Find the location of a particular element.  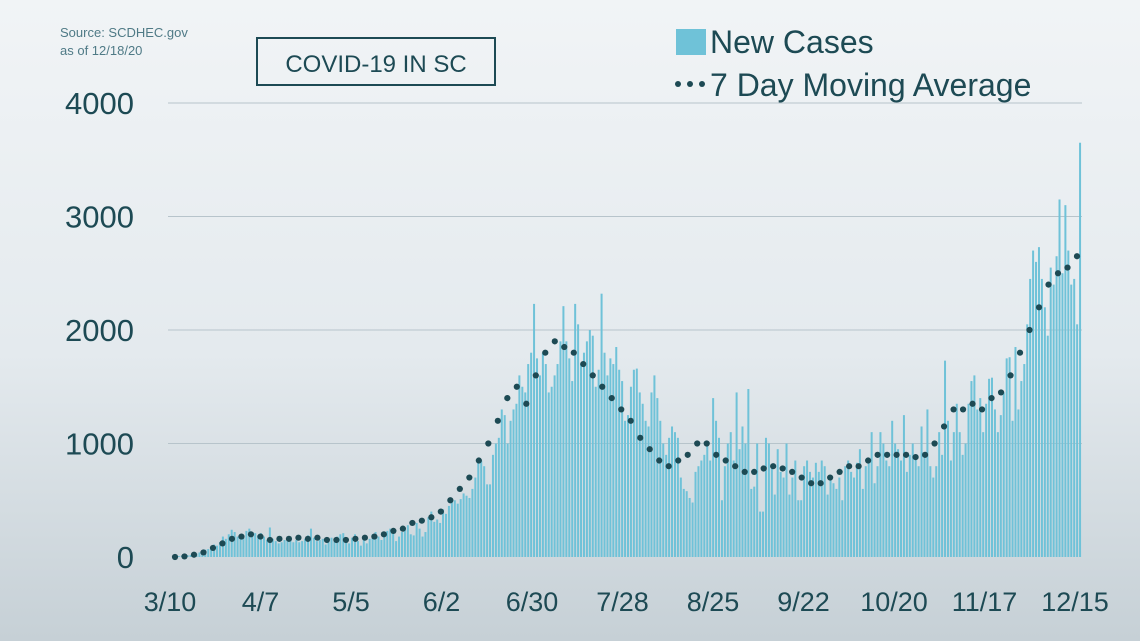

chart-title-box is located at coordinates (376, 61).